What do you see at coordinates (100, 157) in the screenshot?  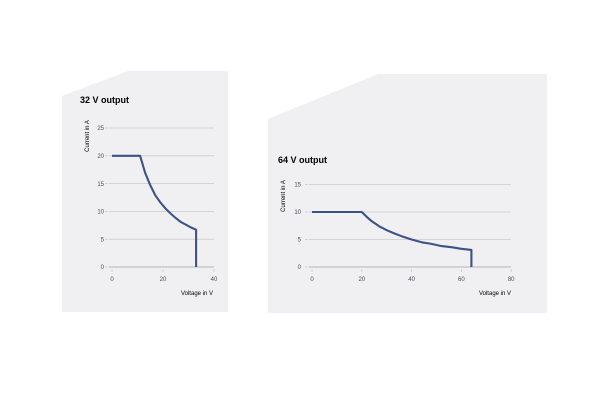 I see `y-tick-label: 20` at bounding box center [100, 157].